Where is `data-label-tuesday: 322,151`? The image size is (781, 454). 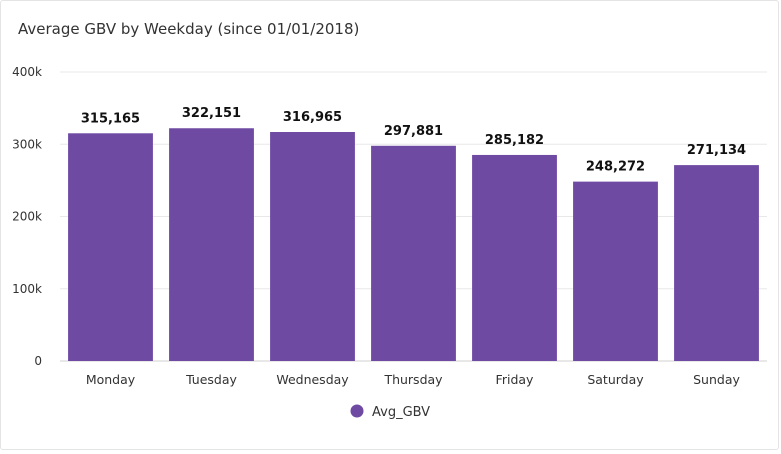
data-label-tuesday: 322,151 is located at coordinates (211, 113).